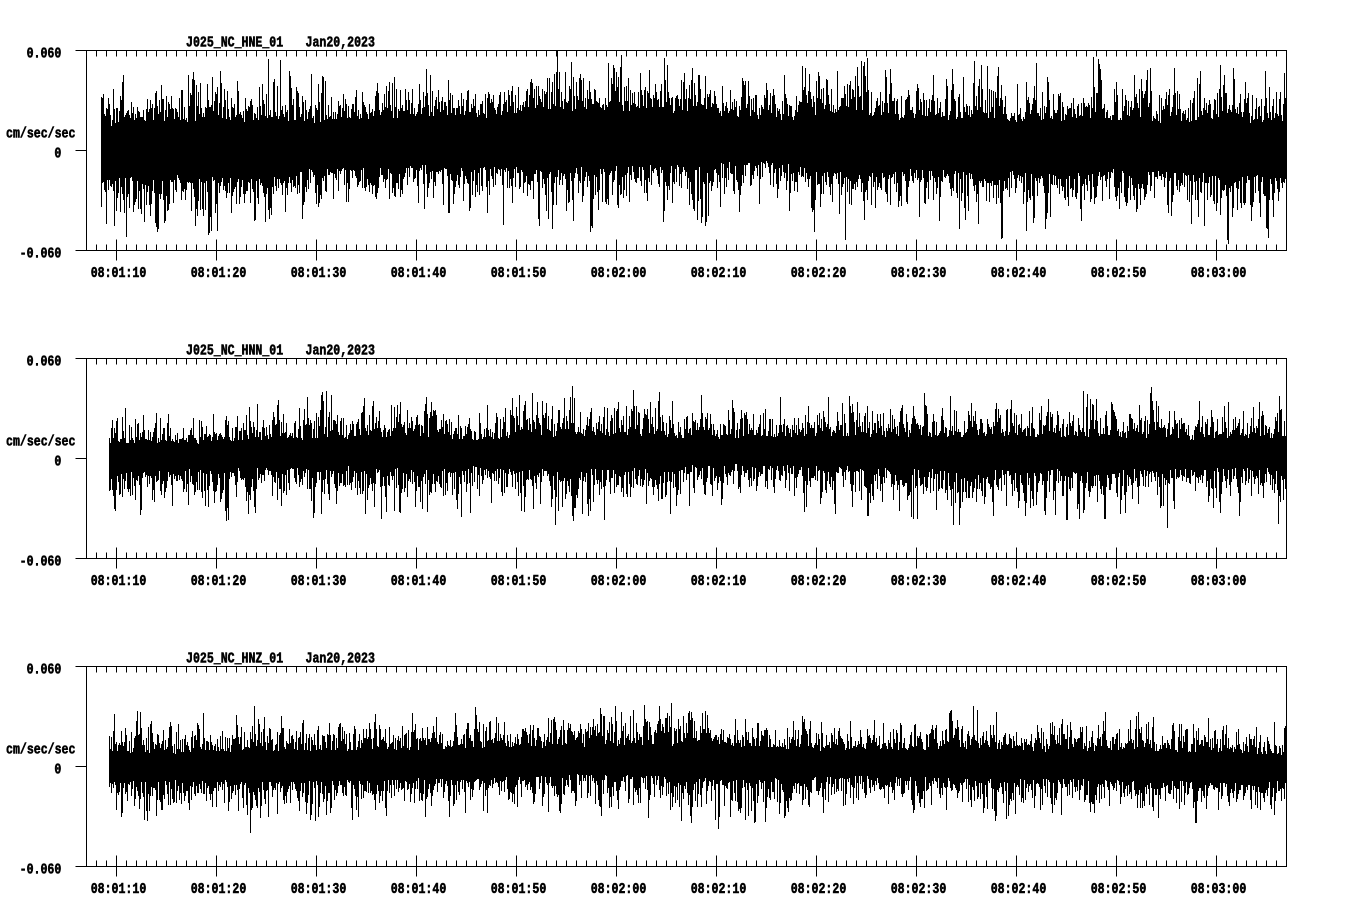 Image resolution: width=1358 pixels, height=924 pixels. Describe the element at coordinates (234, 350) in the screenshot. I see `svg-text: J025_NC_HNN_01` at that location.